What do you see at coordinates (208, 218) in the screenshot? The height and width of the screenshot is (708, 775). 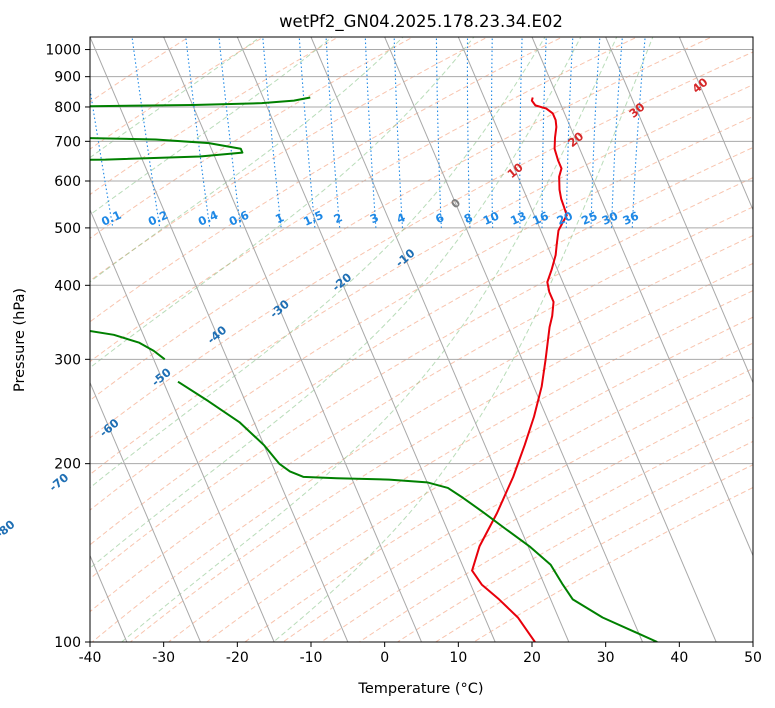 I see `mixing-ratio-label: 0.4` at bounding box center [208, 218].